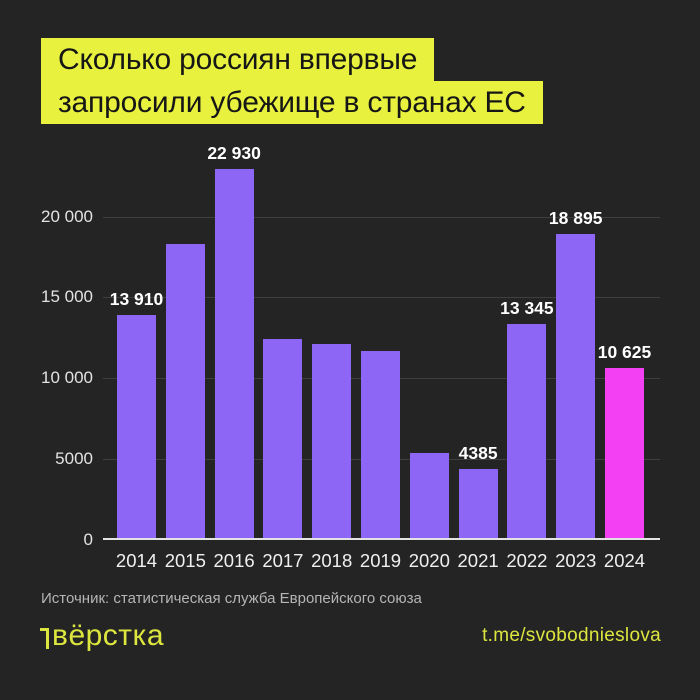 This screenshot has height=700, width=700. Describe the element at coordinates (576, 387) in the screenshot. I see `bar-2023` at that location.